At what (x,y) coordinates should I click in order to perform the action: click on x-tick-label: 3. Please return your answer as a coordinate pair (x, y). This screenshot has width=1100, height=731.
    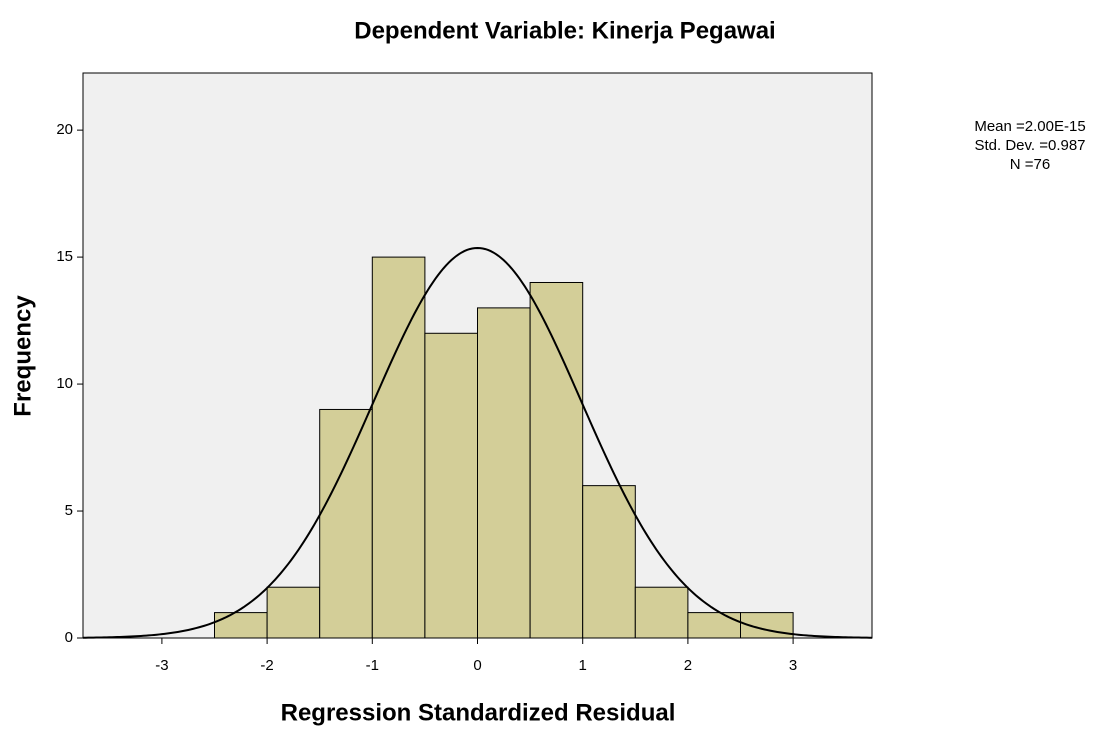
    Looking at the image, I should click on (793, 665).